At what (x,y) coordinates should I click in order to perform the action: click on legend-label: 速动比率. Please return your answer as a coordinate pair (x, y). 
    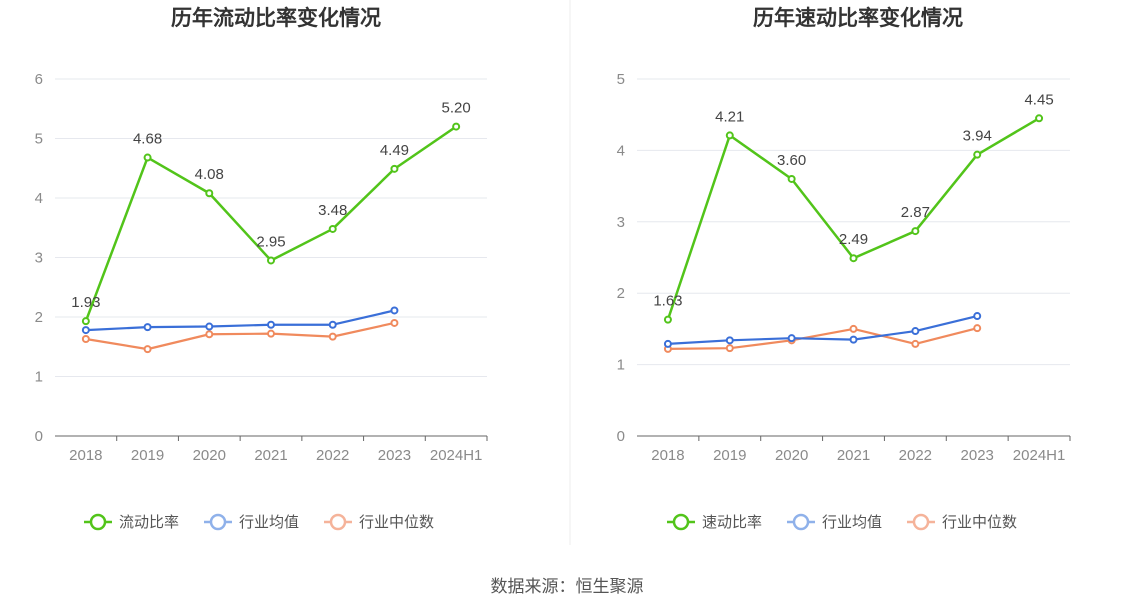
    Looking at the image, I should click on (732, 522).